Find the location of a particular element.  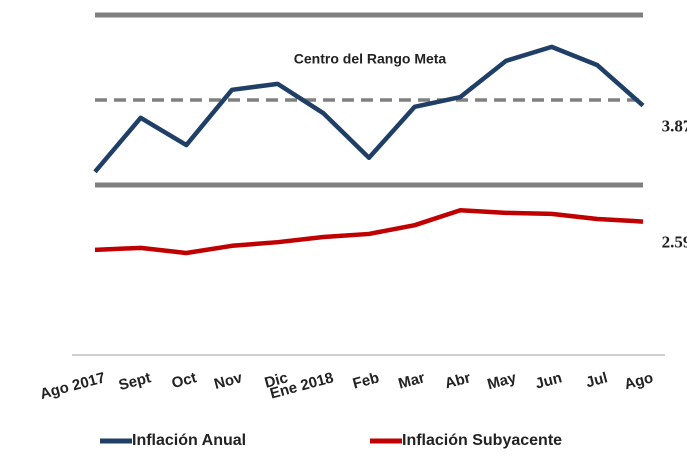

x-tick-label: Ago 2017 is located at coordinates (72, 386).